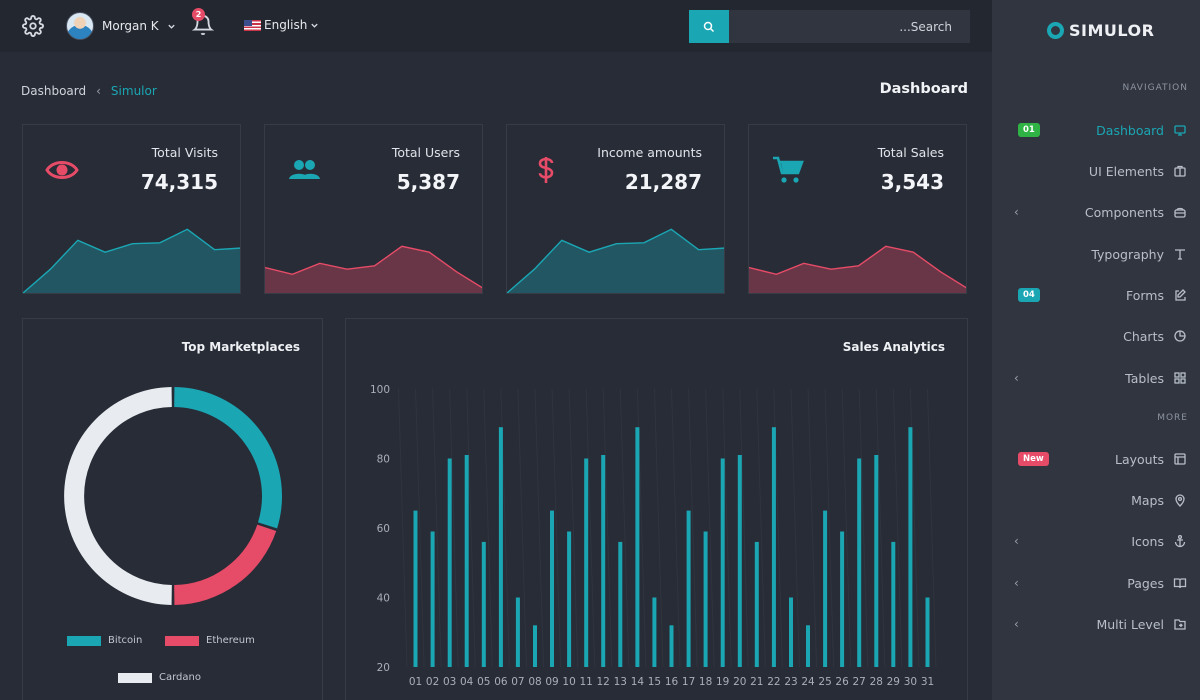 Image resolution: width=1200 pixels, height=700 pixels. What do you see at coordinates (125, 640) in the screenshot?
I see `legend-label: Bitcoin` at bounding box center [125, 640].